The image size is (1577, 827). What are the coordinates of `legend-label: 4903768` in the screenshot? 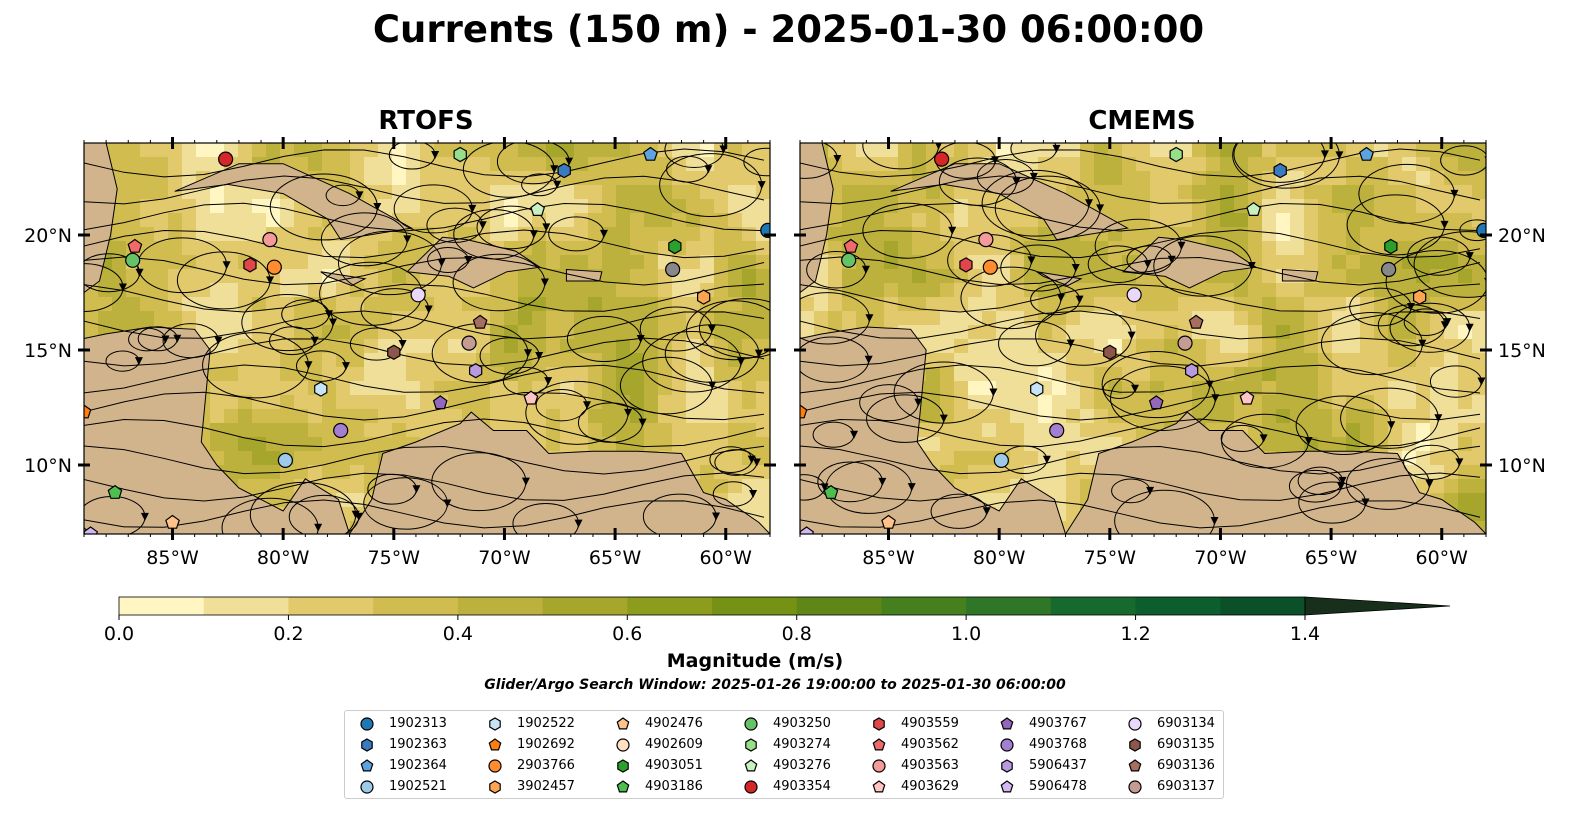 It's located at (1058, 744).